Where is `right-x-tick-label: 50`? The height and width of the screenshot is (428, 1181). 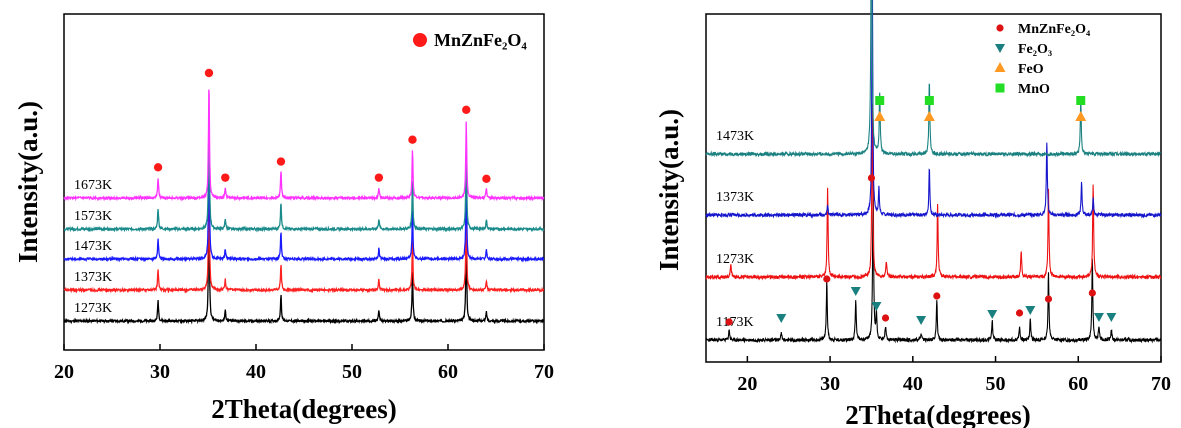 right-x-tick-label: 50 is located at coordinates (996, 384).